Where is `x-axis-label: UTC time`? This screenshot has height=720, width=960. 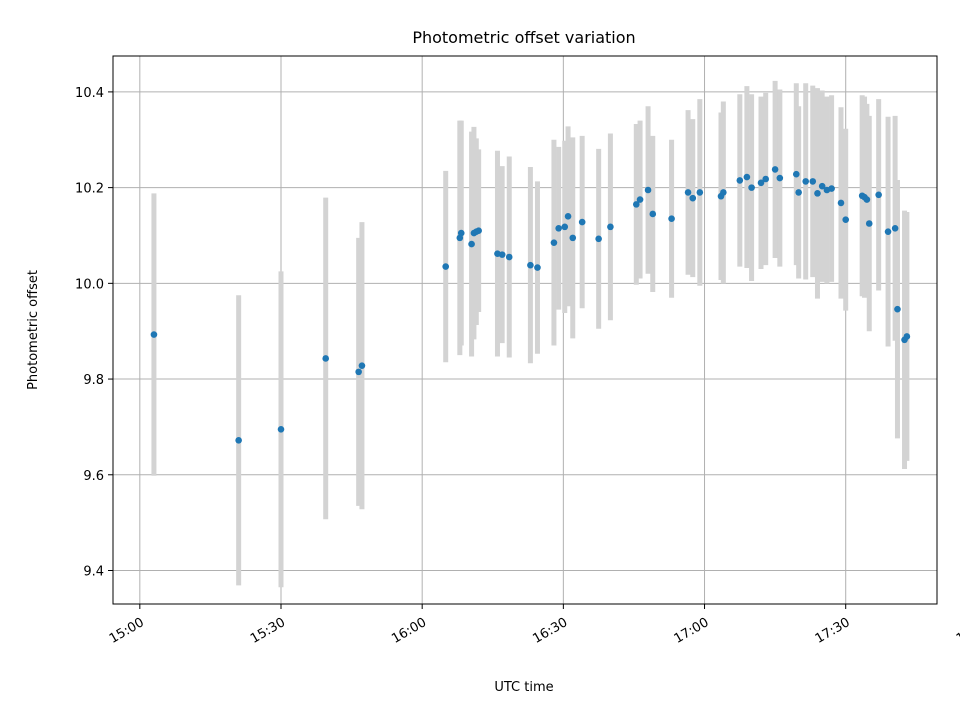 x-axis-label: UTC time is located at coordinates (523, 687).